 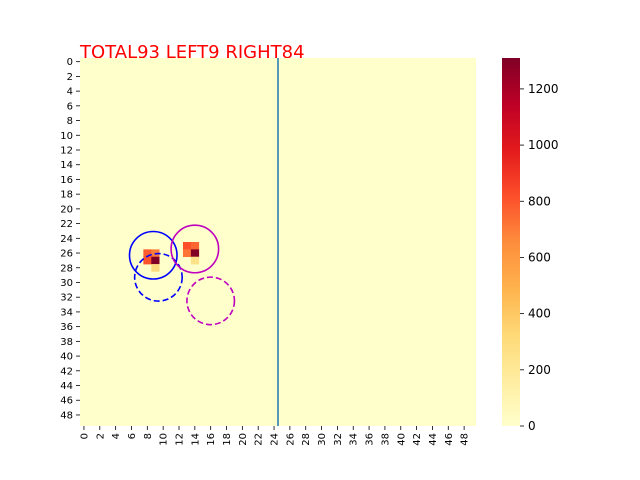 I want to click on y-tick-label: 12, so click(x=66, y=151).